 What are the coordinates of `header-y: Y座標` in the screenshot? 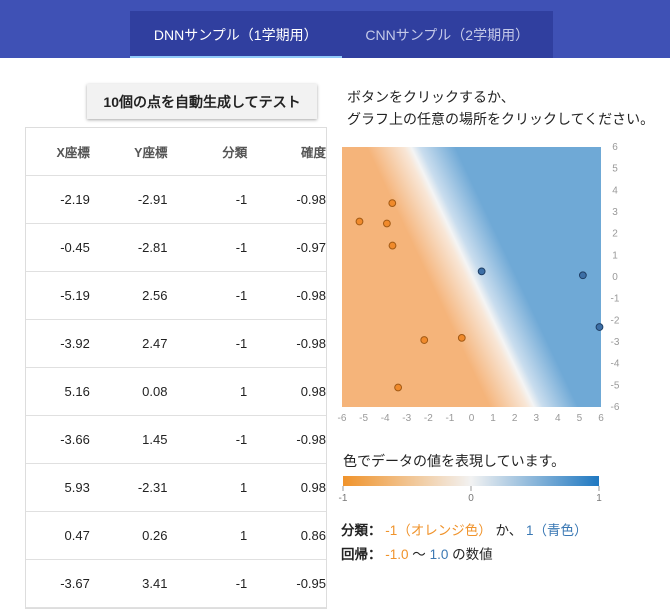 It's located at (128, 152).